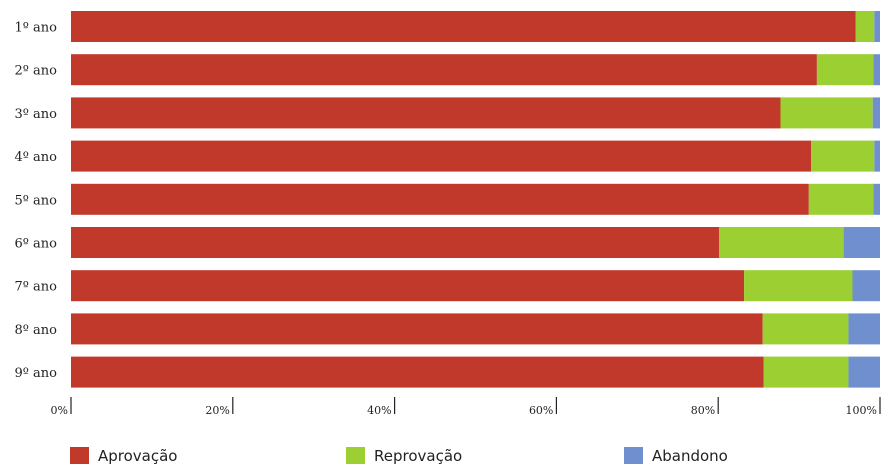 The width and height of the screenshot is (882, 467). Describe the element at coordinates (137, 456) in the screenshot. I see `legend-label: Aprovação` at that location.